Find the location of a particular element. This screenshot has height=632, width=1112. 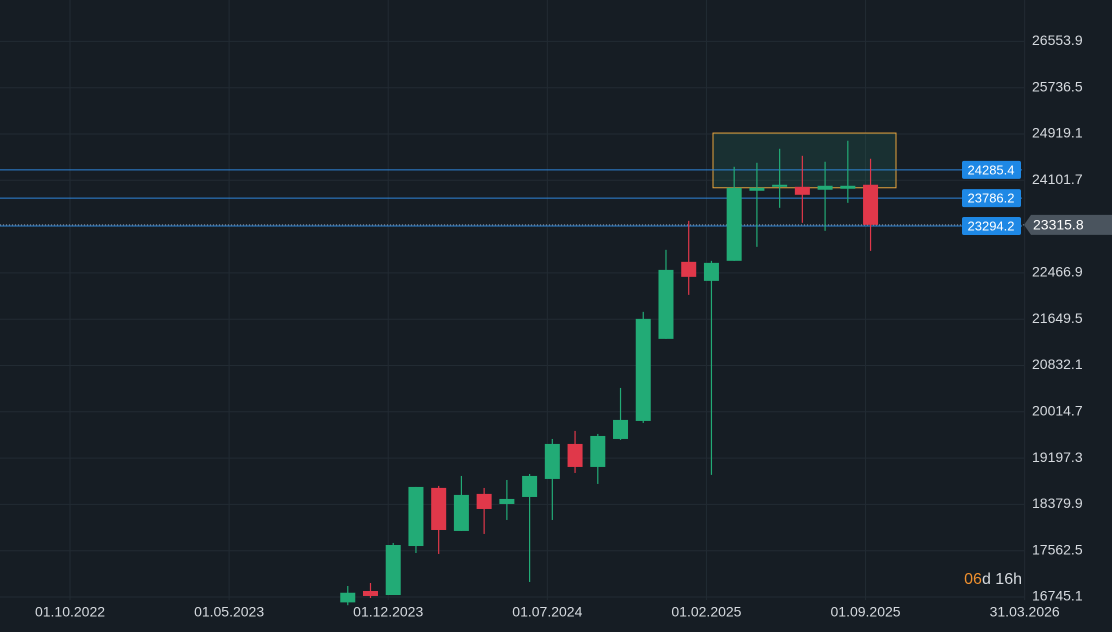

last-price-label: 23315.8 is located at coordinates (1058, 225).